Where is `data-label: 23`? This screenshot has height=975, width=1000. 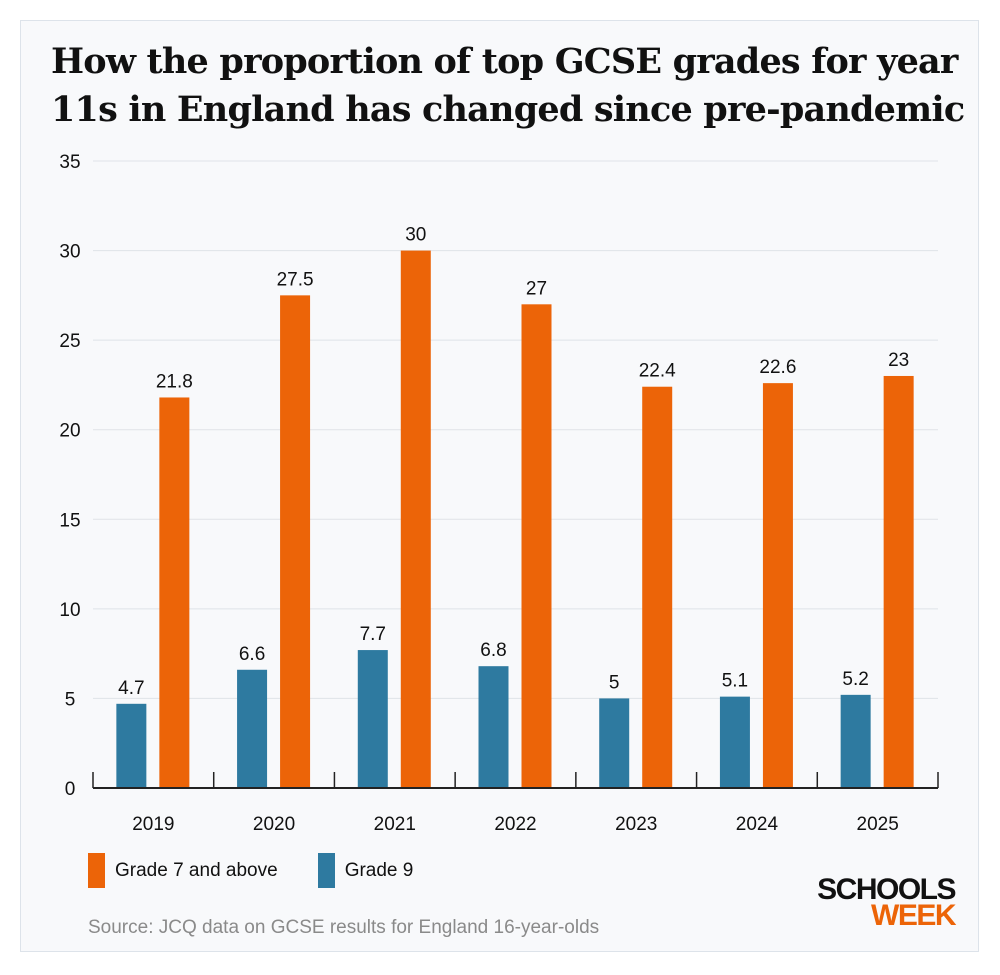
data-label: 23 is located at coordinates (898, 360).